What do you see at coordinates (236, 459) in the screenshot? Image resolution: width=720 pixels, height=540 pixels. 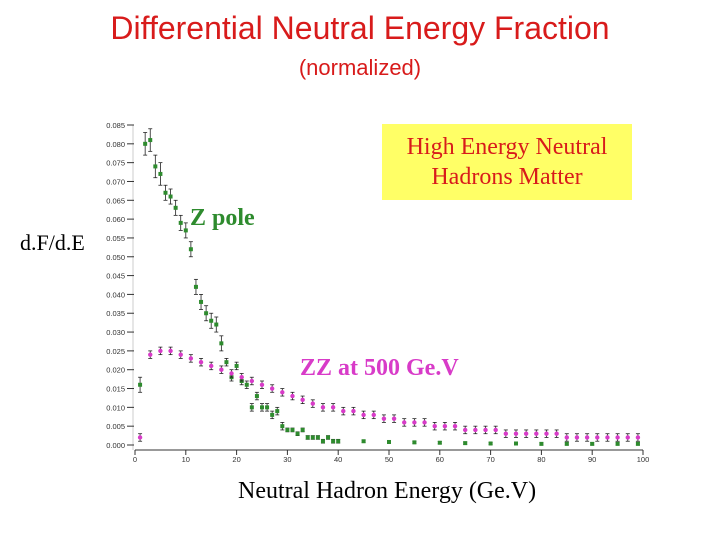 I see `x-tick-label: 20` at bounding box center [236, 459].